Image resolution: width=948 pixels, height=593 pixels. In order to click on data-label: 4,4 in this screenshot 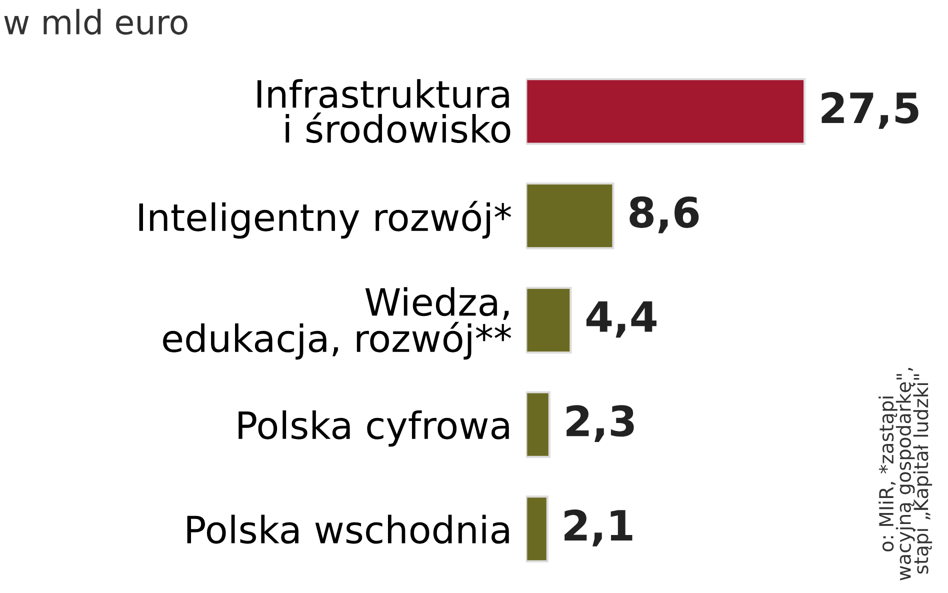, I will do `click(621, 319)`.